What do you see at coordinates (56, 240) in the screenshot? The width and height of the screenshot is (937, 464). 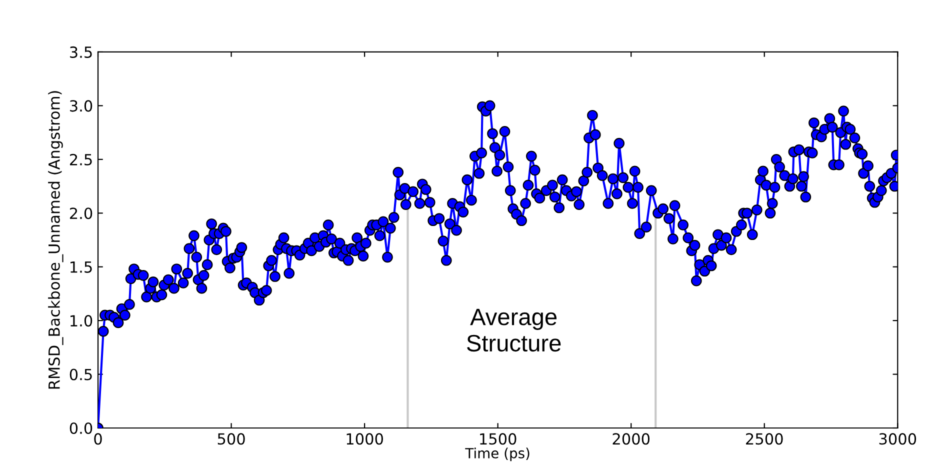 I see `y-axis-title: RMSD_Backbone_Unnamed (Angstrom)` at bounding box center [56, 240].